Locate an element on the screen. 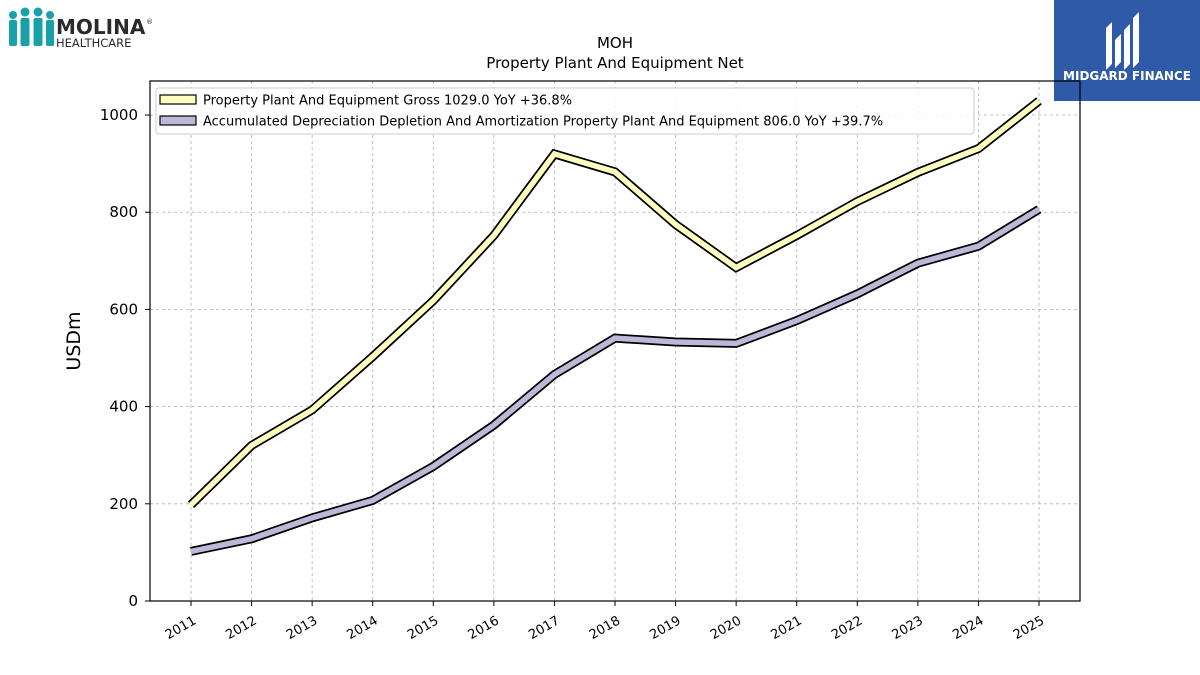 The height and width of the screenshot is (675, 1200). x-tick-label: 2017 is located at coordinates (544, 628).